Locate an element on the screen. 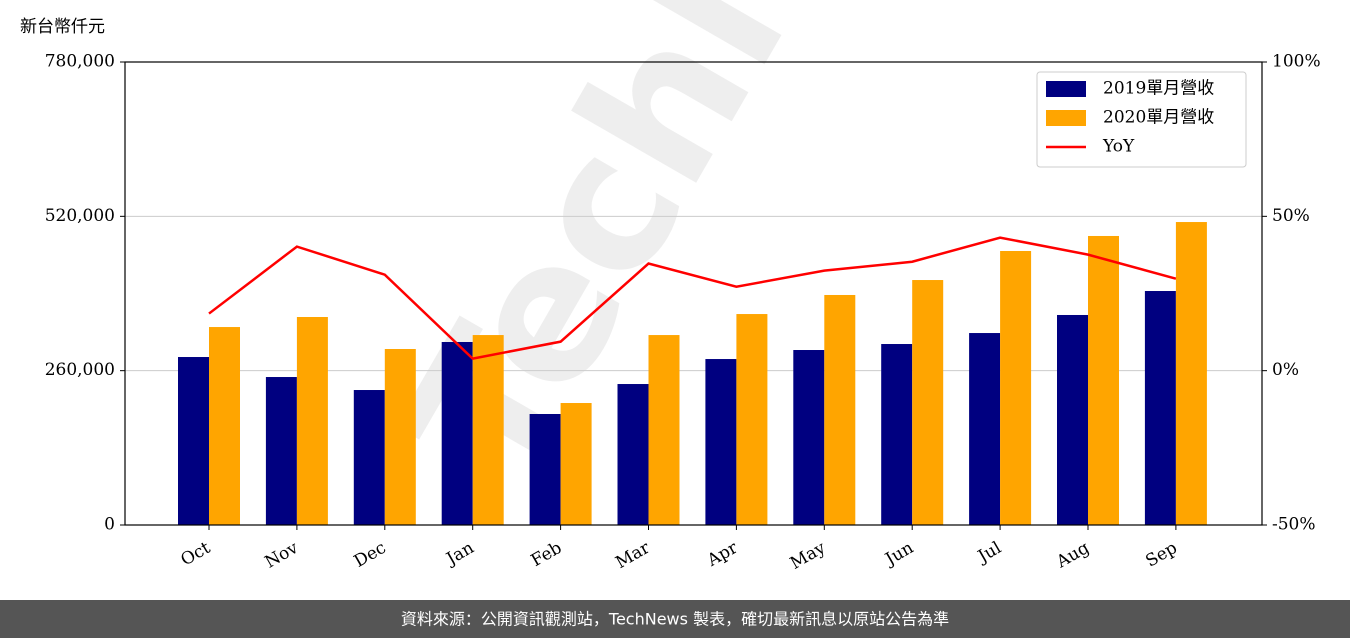 The image size is (1350, 638). x-tick-label: Feb is located at coordinates (547, 554).